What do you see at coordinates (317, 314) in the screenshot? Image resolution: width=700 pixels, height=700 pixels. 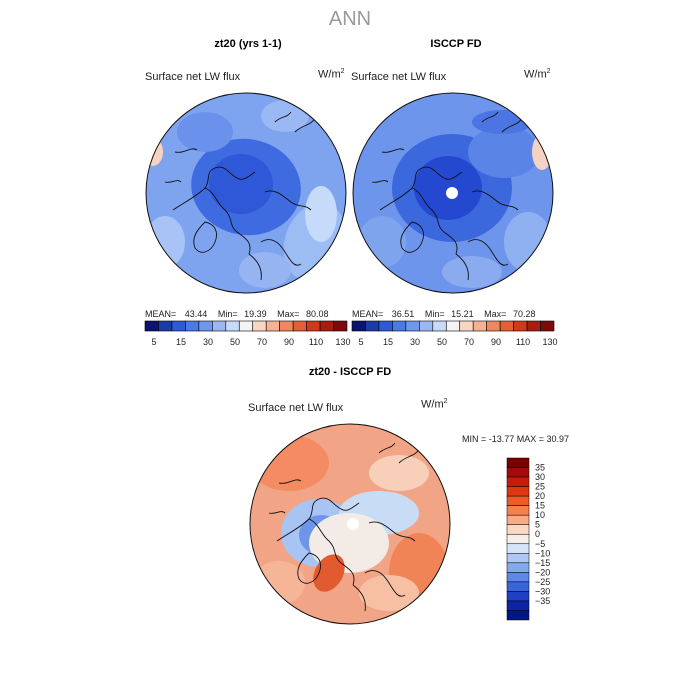 I see `stats-max-value: 80.08` at bounding box center [317, 314].